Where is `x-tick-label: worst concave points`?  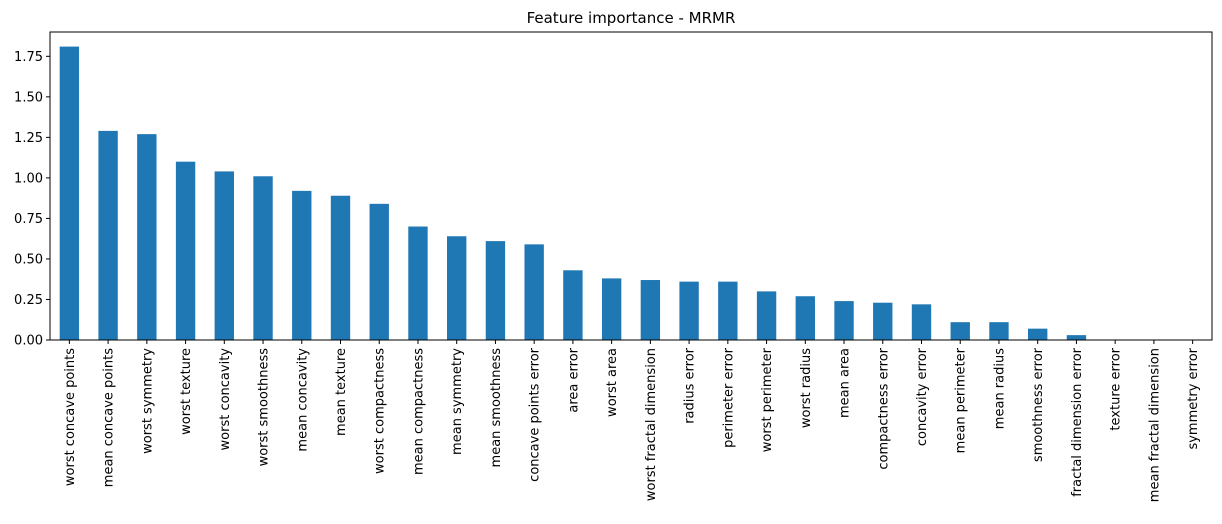
x-tick-label: worst concave points is located at coordinates (70, 417).